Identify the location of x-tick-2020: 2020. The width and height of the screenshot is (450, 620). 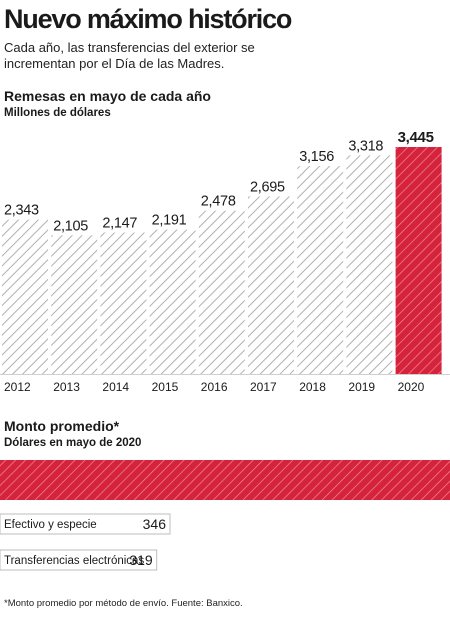
(411, 387).